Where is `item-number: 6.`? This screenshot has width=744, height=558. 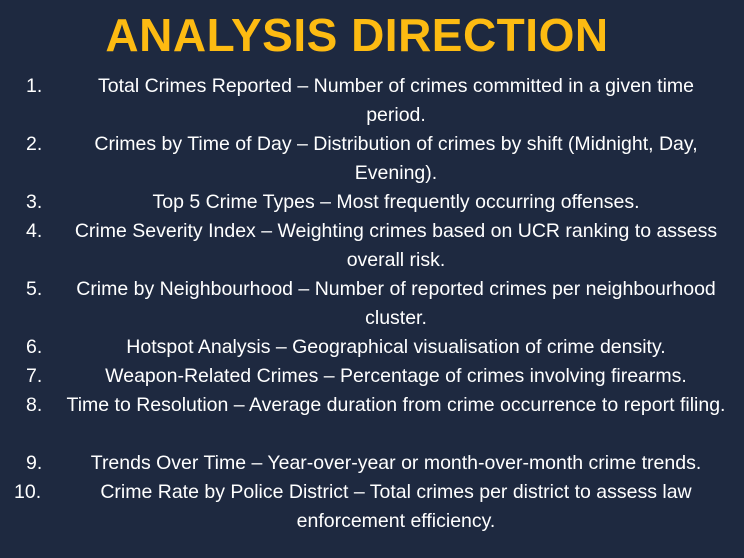
item-number: 6. is located at coordinates (34, 347).